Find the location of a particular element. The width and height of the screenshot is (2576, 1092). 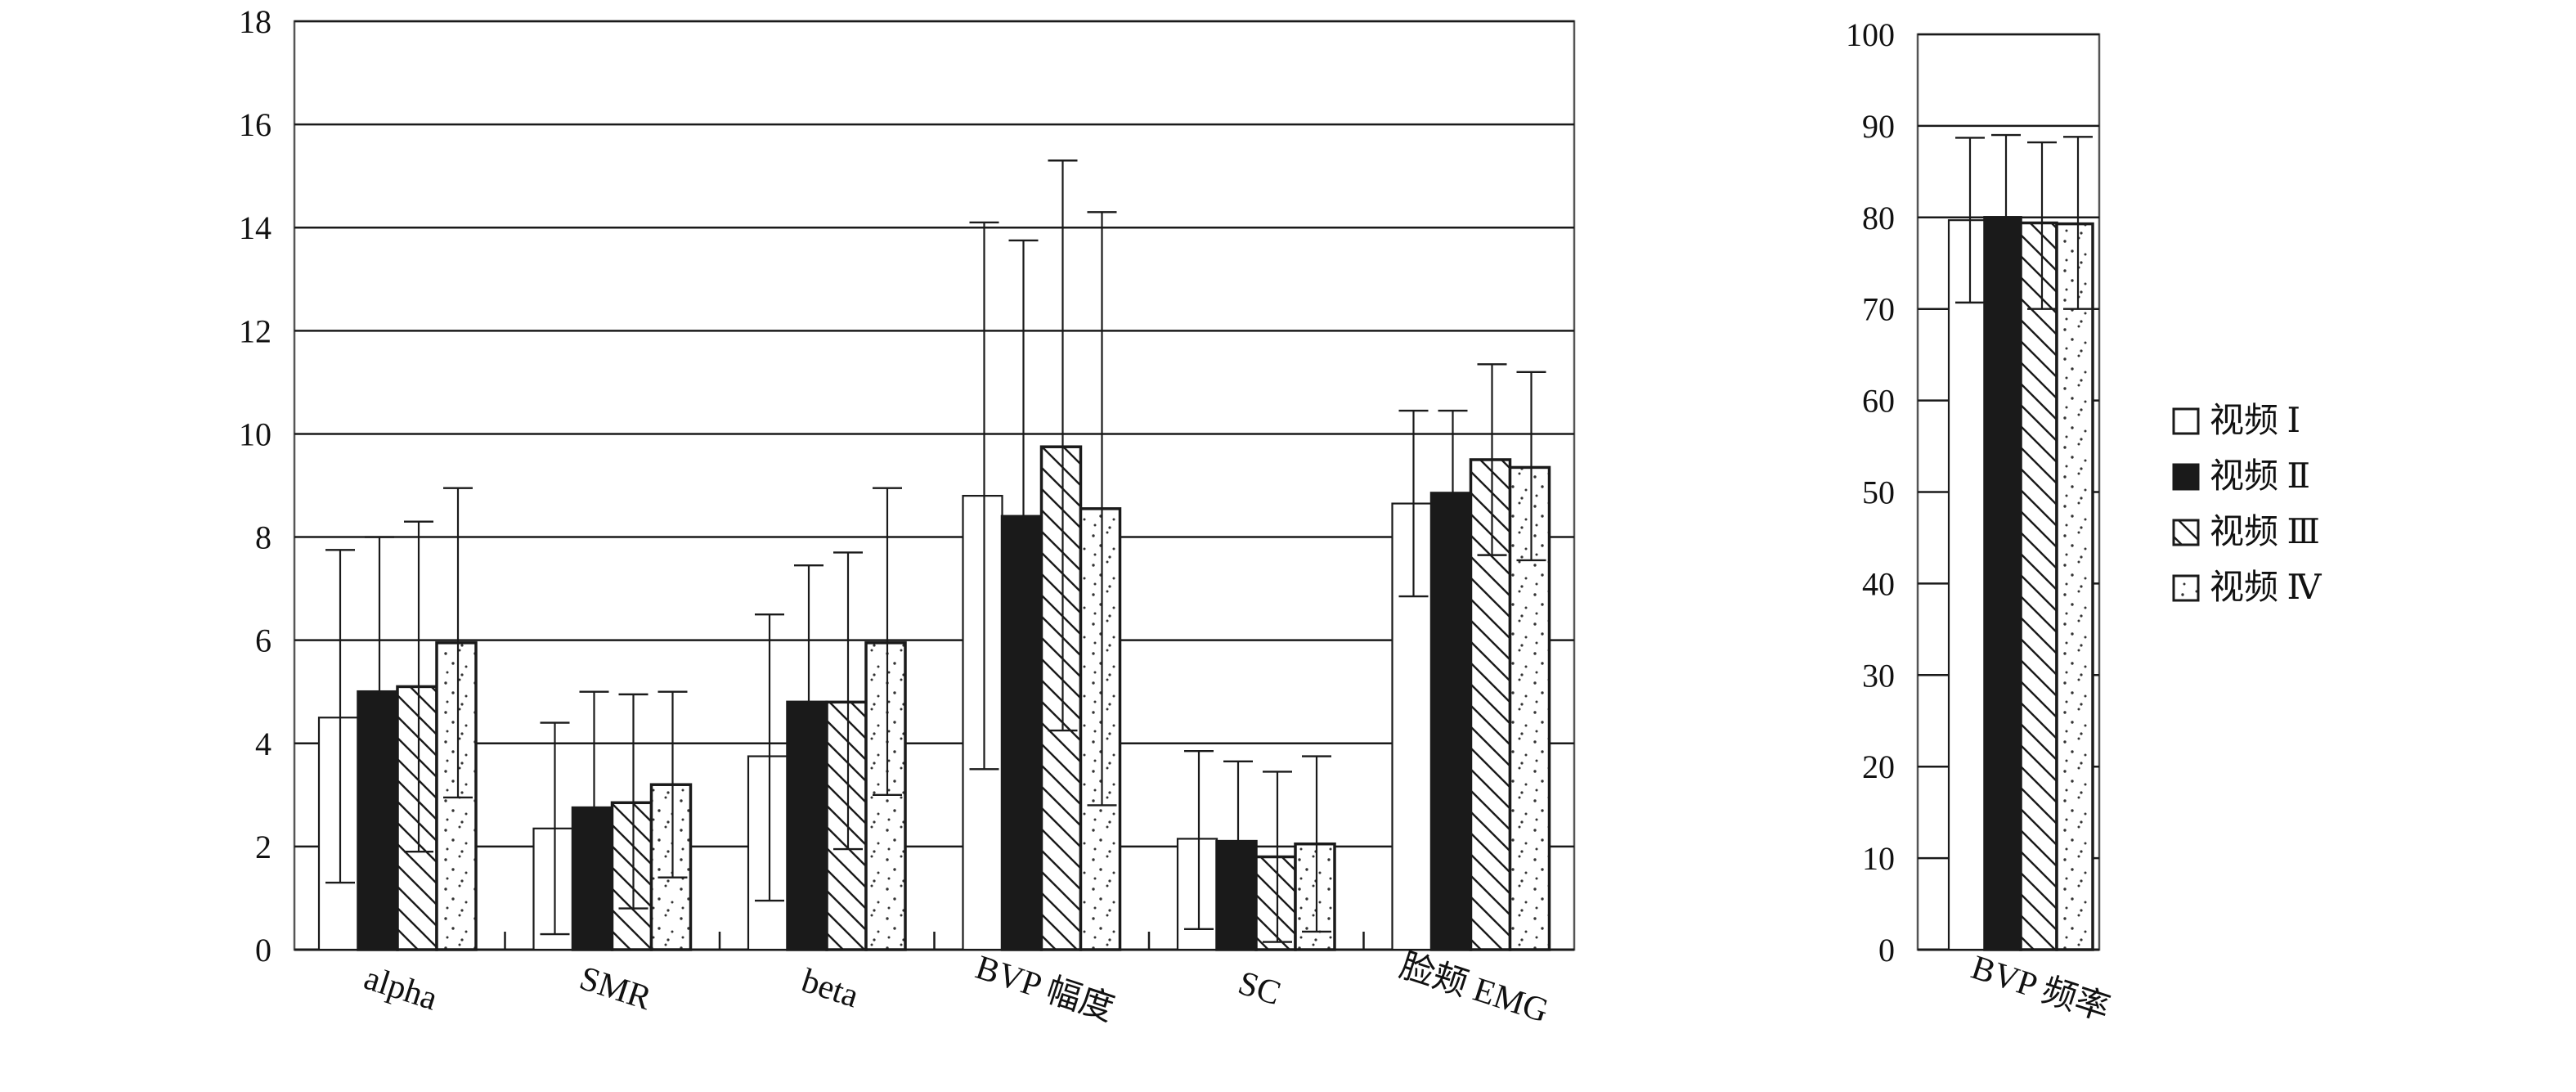

y-tick-label: 6 is located at coordinates (264, 640).